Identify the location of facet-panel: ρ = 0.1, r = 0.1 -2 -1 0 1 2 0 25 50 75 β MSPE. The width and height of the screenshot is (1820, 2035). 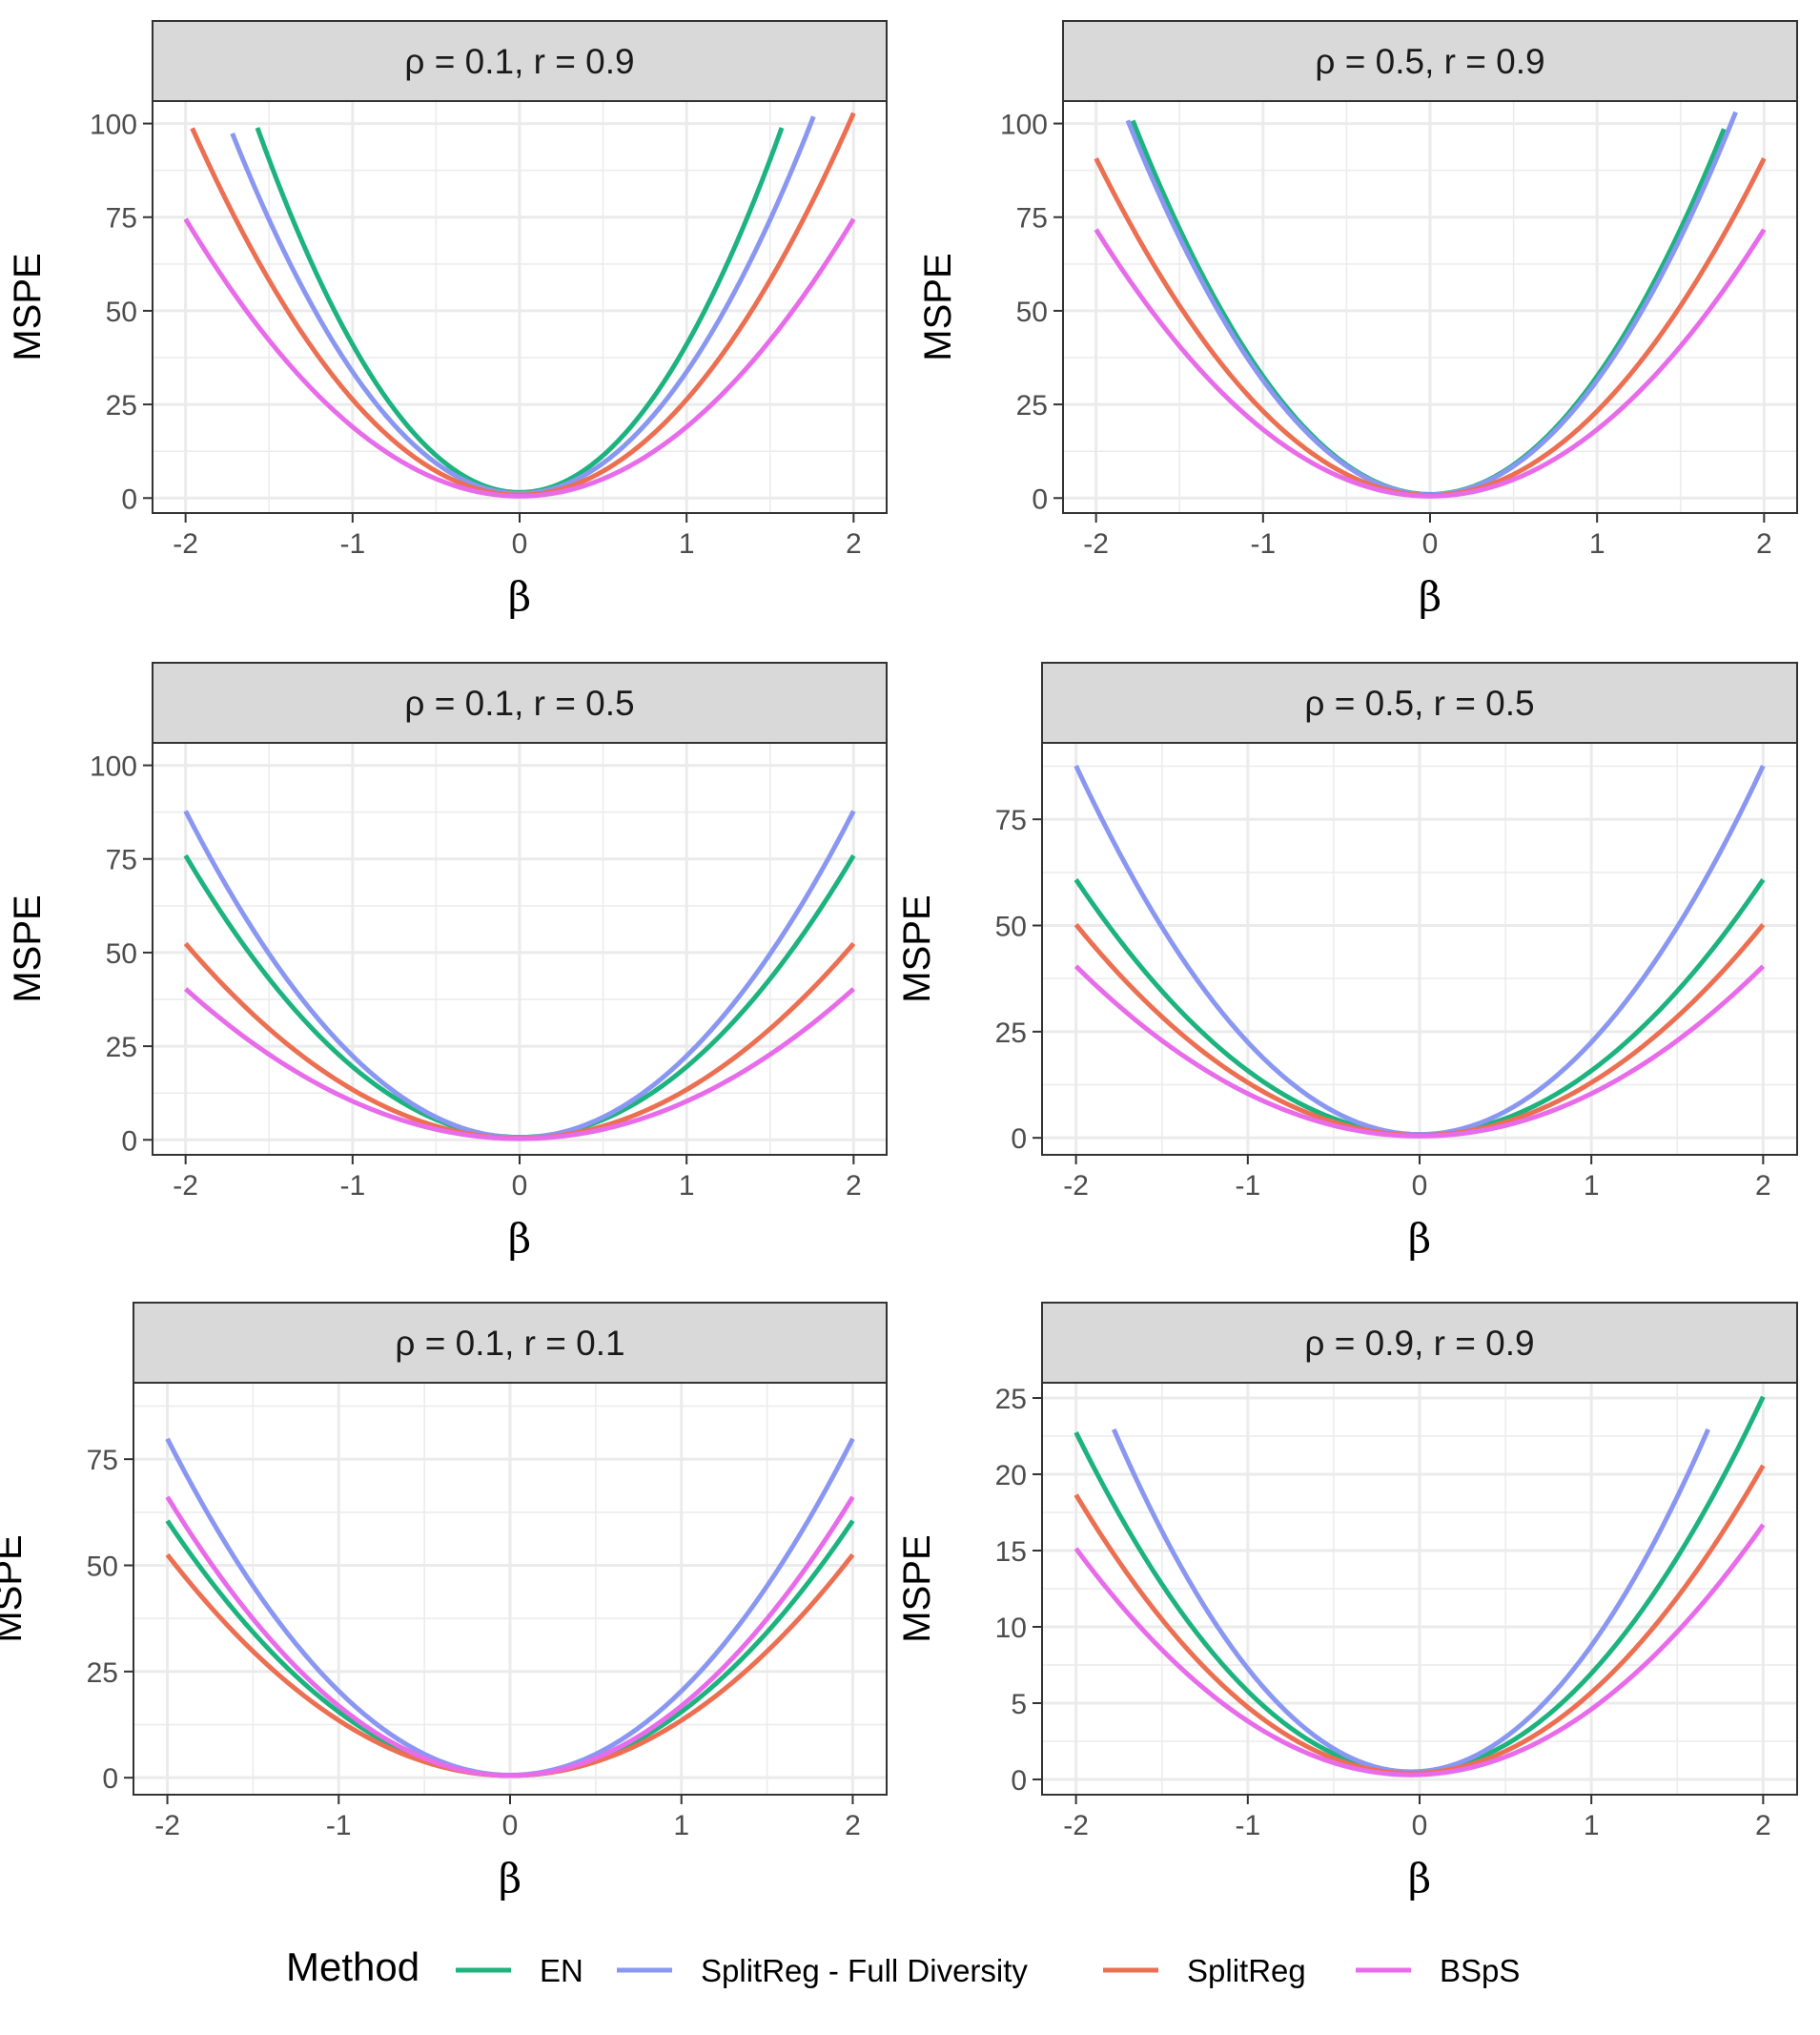
(444, 1601).